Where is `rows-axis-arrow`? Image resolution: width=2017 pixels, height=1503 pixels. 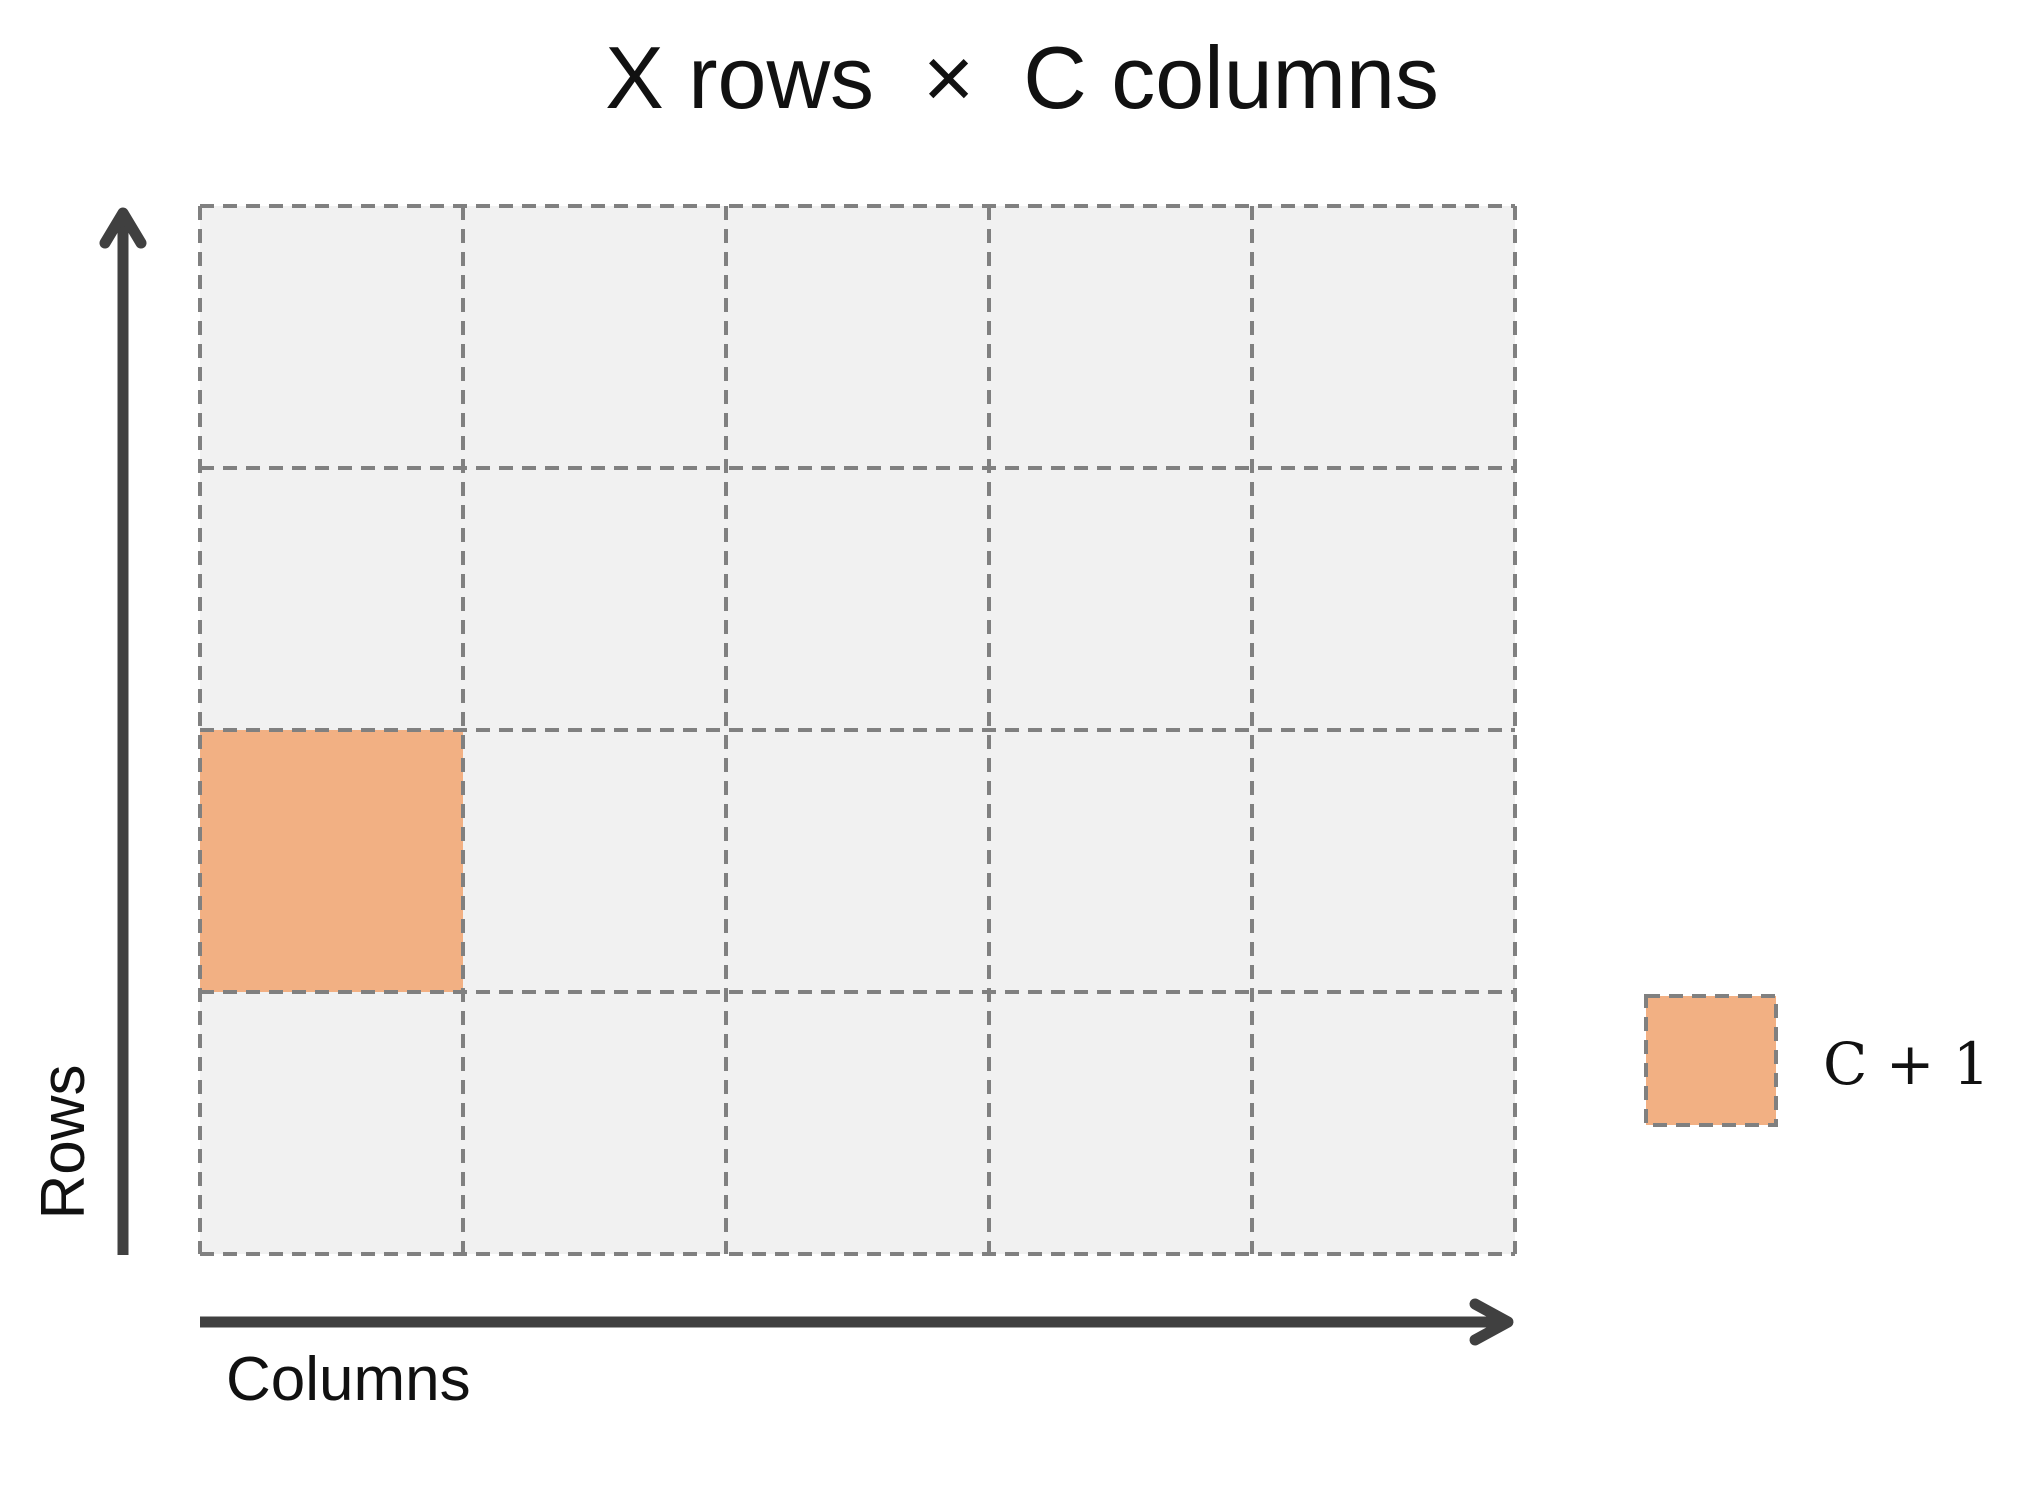 rows-axis-arrow is located at coordinates (123, 731).